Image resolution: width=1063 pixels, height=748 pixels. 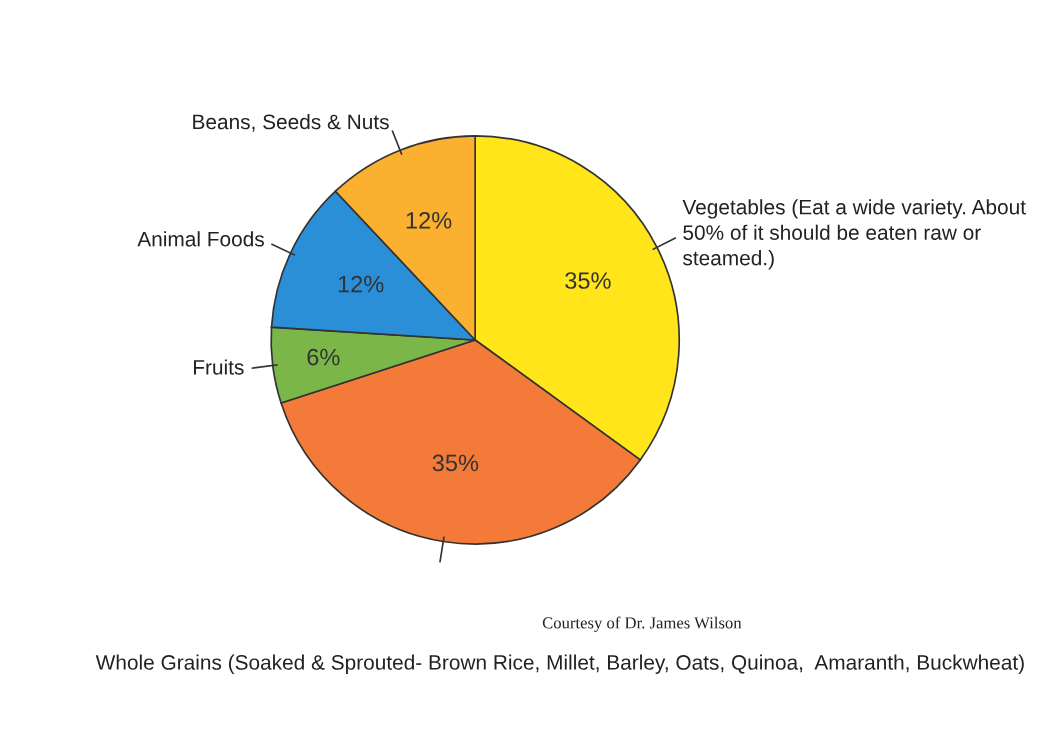 I want to click on slice-label: Fruits, so click(x=219, y=367).